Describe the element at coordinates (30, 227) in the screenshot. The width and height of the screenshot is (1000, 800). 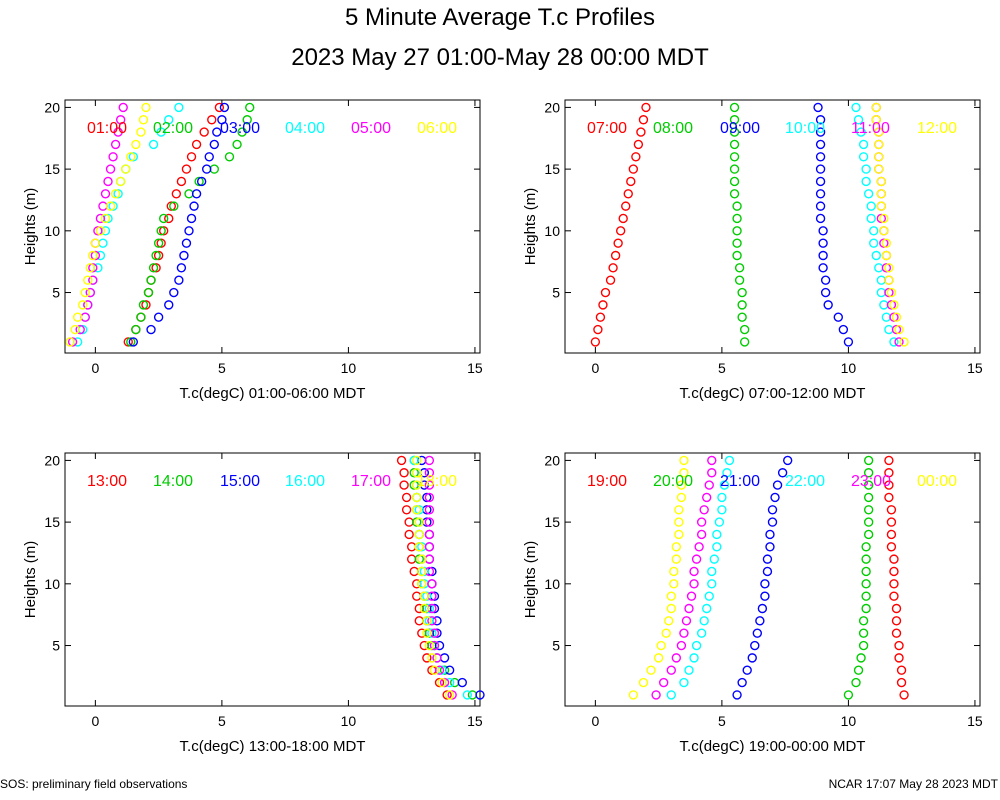
I see `y-axis-label: Heights (m)` at that location.